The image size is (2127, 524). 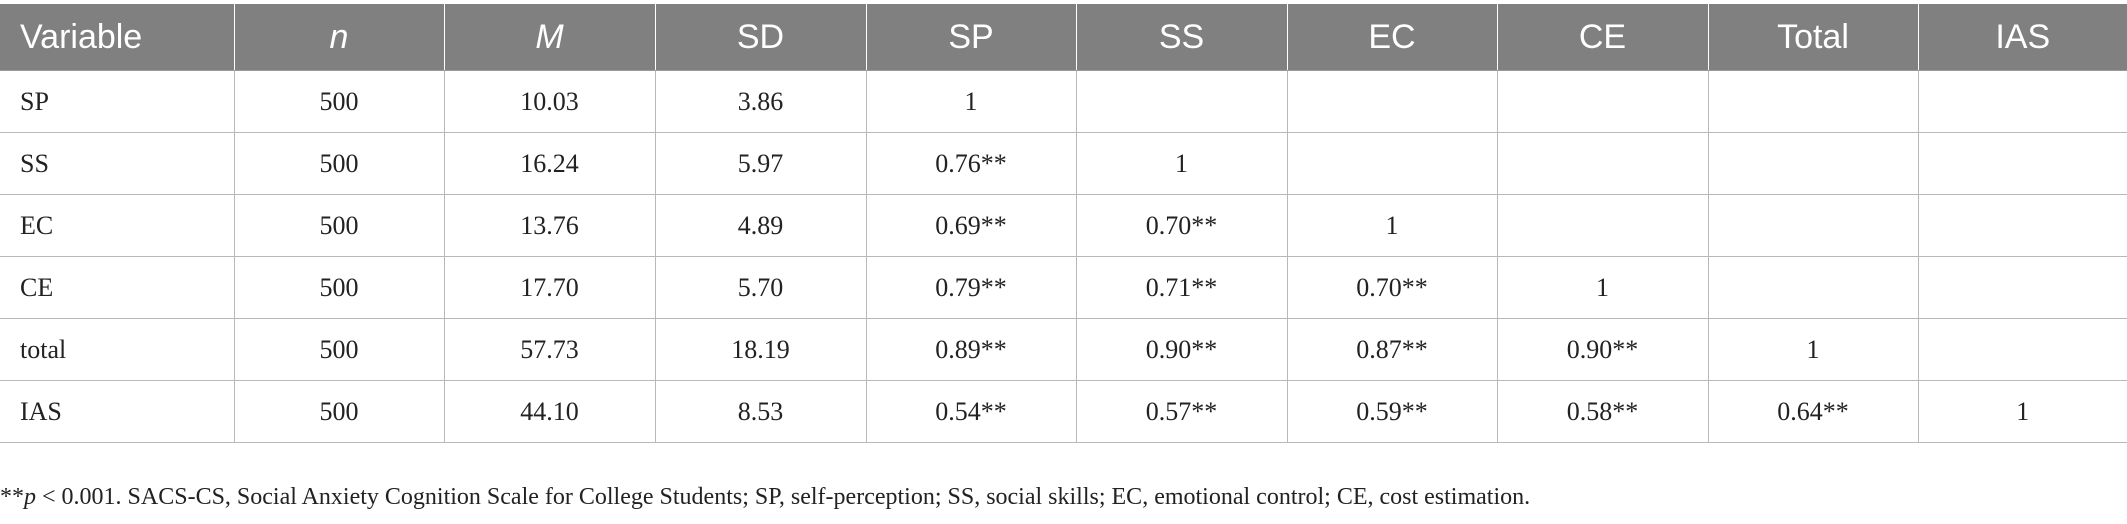 I want to click on table-cell: 18.19, so click(x=760, y=349).